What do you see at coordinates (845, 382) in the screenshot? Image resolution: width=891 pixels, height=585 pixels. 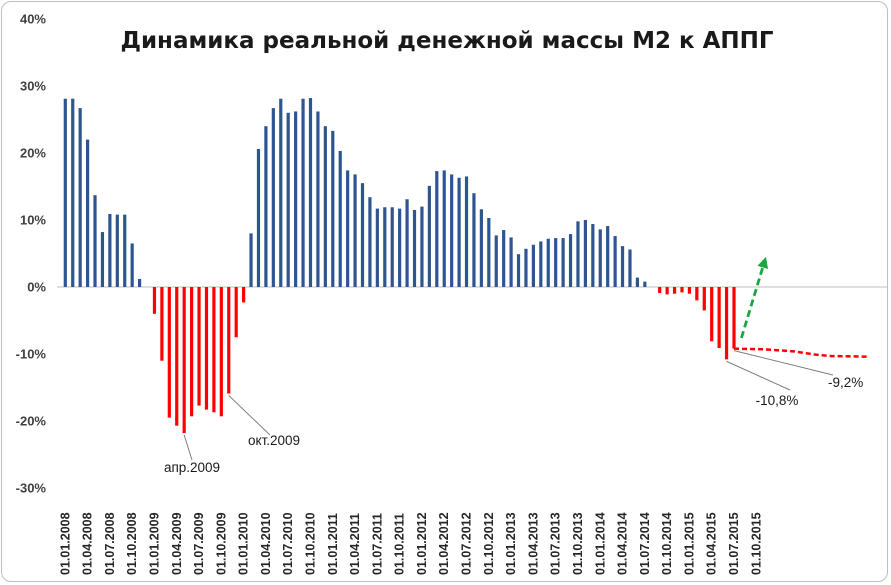 I see `annotation-label: -9,2%` at bounding box center [845, 382].